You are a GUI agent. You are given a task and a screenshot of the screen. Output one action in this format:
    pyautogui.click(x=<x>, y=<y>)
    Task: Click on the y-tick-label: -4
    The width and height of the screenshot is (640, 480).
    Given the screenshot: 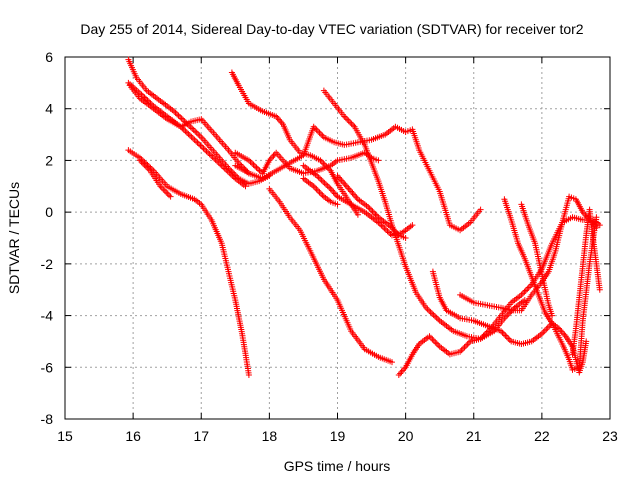 What is the action you would take?
    pyautogui.click(x=47, y=316)
    